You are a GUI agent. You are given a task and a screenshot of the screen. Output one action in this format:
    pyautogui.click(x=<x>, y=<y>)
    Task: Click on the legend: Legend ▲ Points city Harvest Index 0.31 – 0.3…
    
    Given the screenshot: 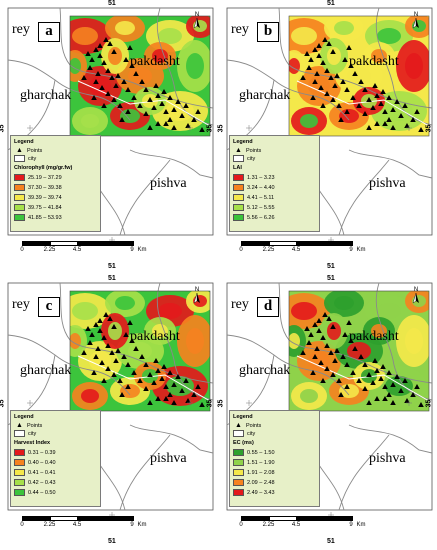 What is the action you would take?
    pyautogui.click(x=55, y=458)
    